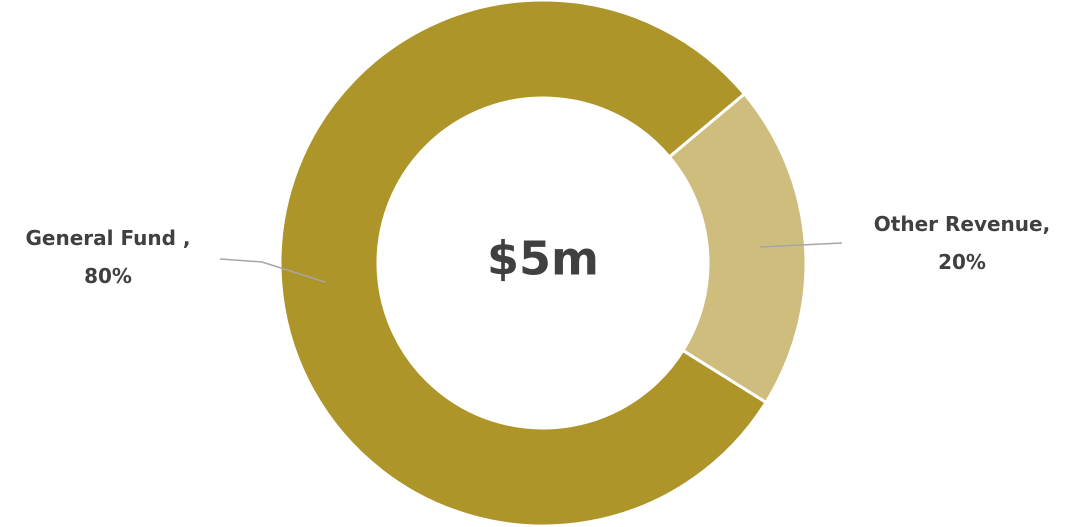  What do you see at coordinates (108, 238) in the screenshot?
I see `data-label-name: General Fund ,` at bounding box center [108, 238].